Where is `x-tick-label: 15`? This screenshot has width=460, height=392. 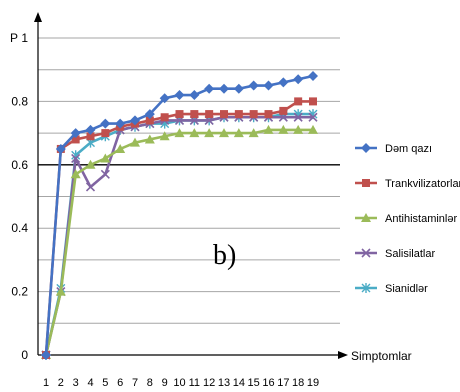
x-tick-label: 15 is located at coordinates (254, 383).